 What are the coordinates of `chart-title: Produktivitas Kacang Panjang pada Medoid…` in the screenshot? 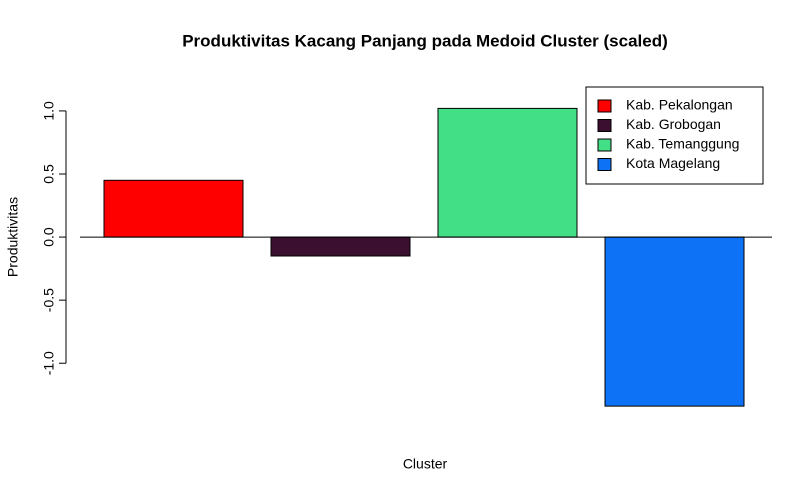 It's located at (425, 40).